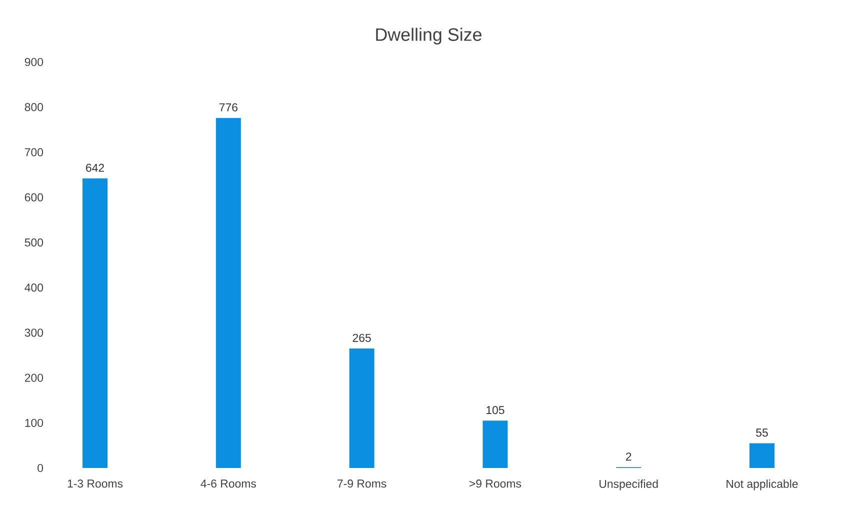 The width and height of the screenshot is (861, 509). What do you see at coordinates (495, 410) in the screenshot?
I see `data-label: 105` at bounding box center [495, 410].